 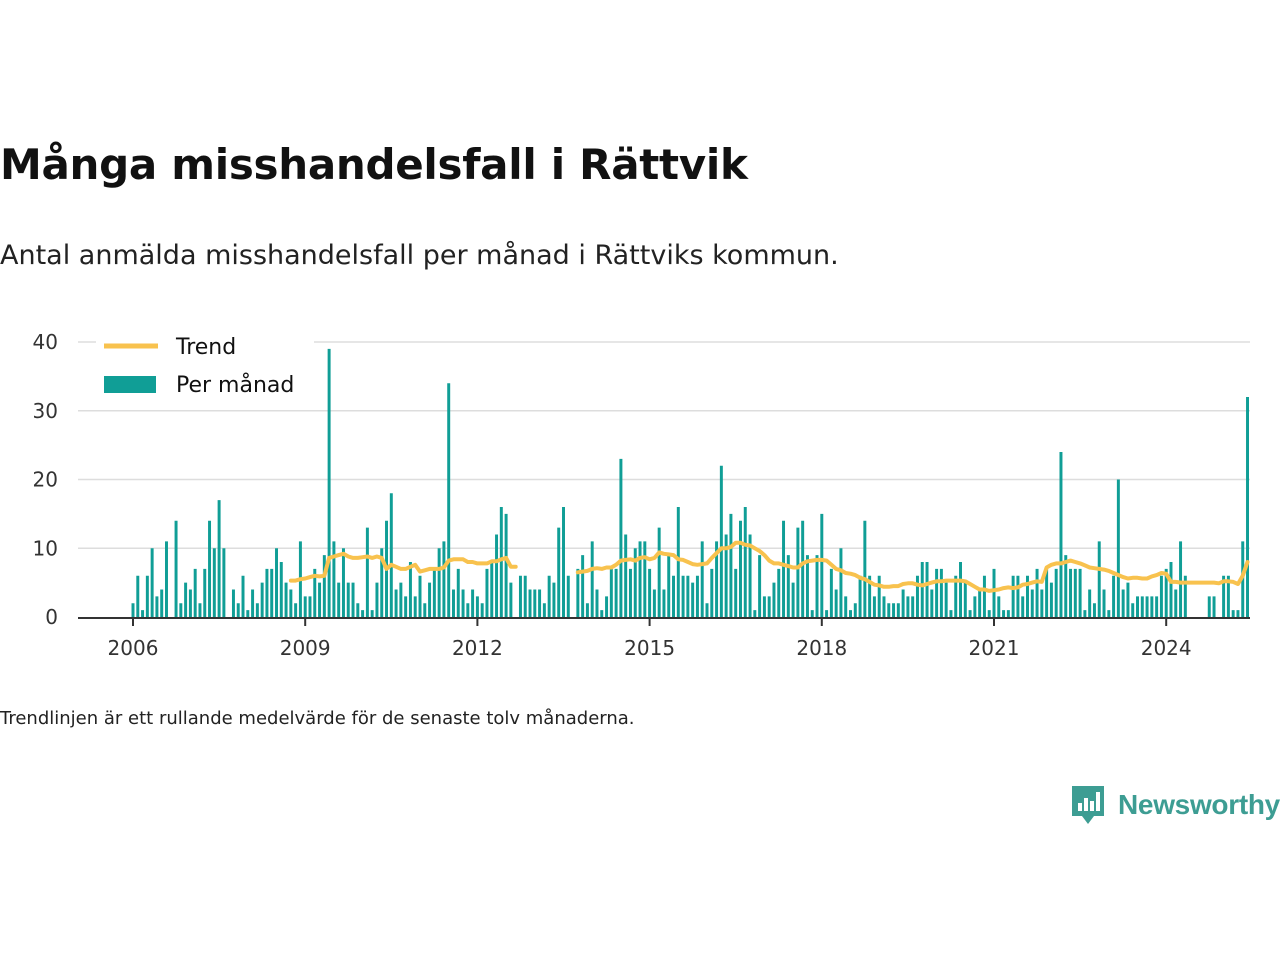 I want to click on y-tick-label: 40, so click(x=45, y=342).